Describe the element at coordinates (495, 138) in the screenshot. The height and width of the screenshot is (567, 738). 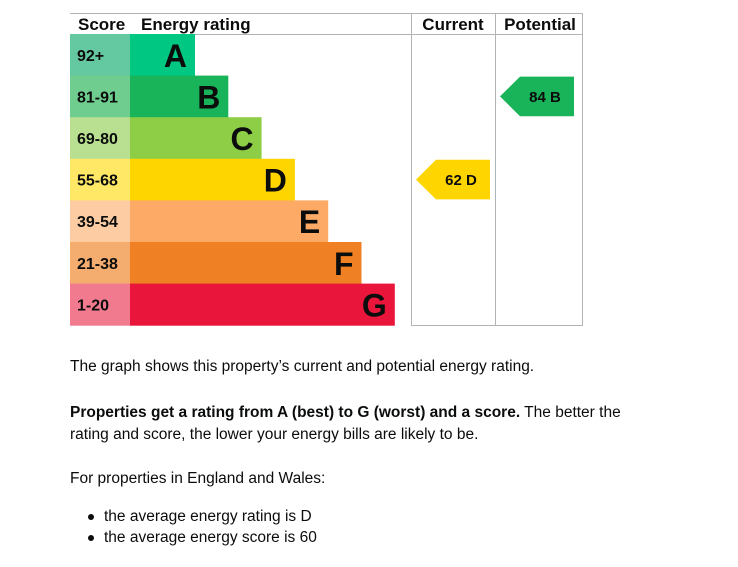
I see `rating-arrows: 62 D 84 B` at that location.